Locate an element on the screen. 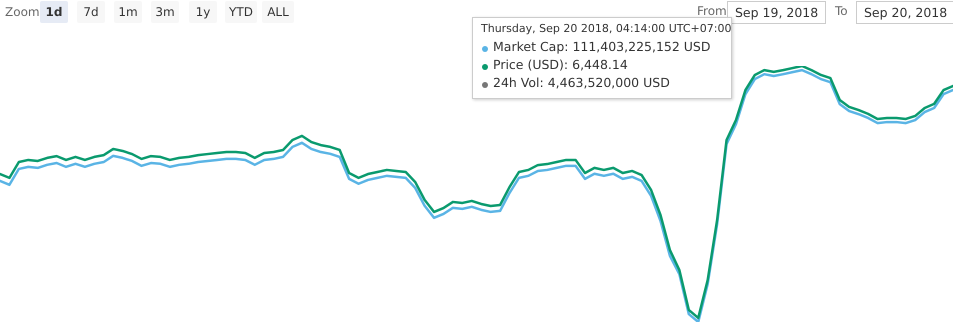 This screenshot has width=953, height=332. text: YTD is located at coordinates (241, 12).